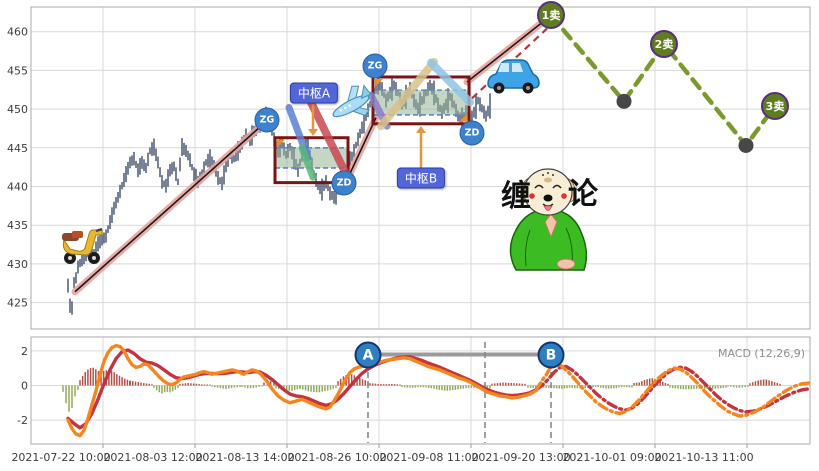 This screenshot has width=819, height=471. I want to click on sell-marker-1: 1卖, so click(551, 15).